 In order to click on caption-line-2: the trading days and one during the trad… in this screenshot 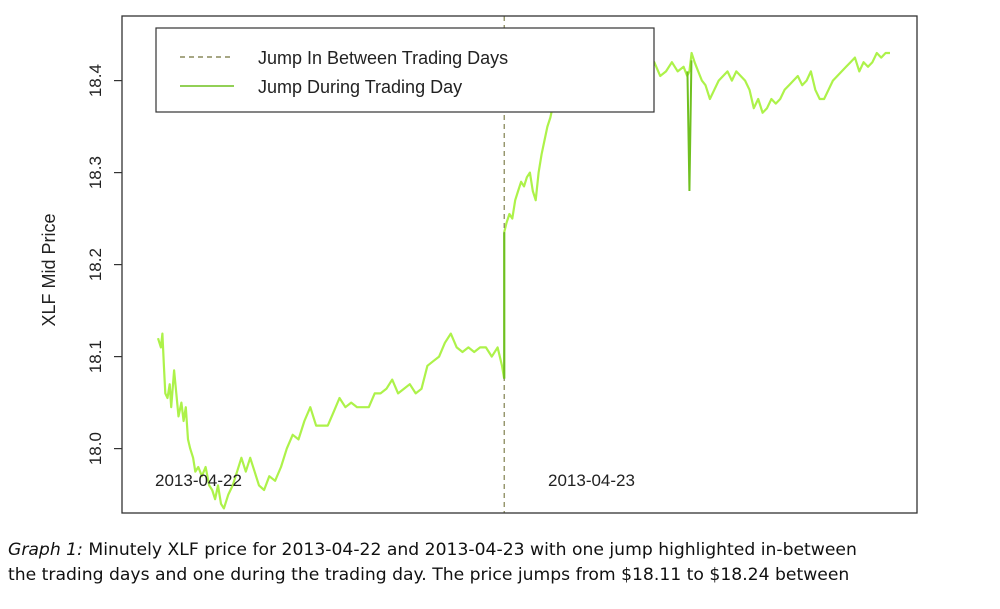, I will do `click(429, 575)`.